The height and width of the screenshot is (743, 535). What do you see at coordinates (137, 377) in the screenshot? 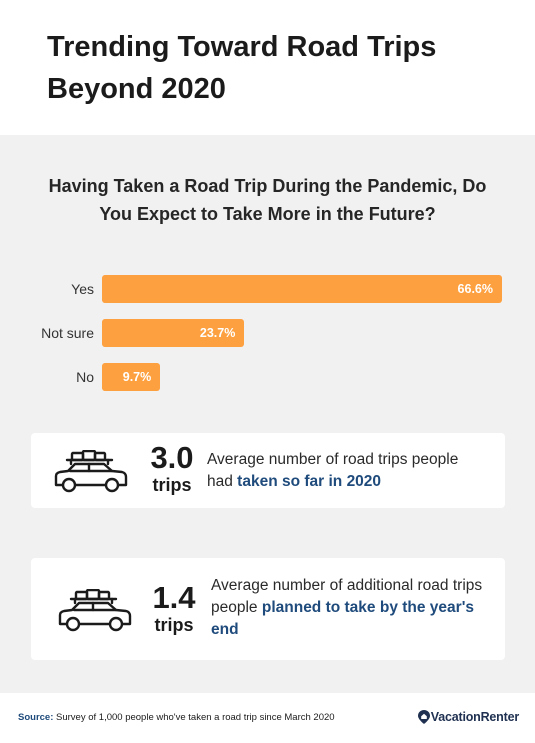
I see `bar-value-label: 9.7%` at bounding box center [137, 377].